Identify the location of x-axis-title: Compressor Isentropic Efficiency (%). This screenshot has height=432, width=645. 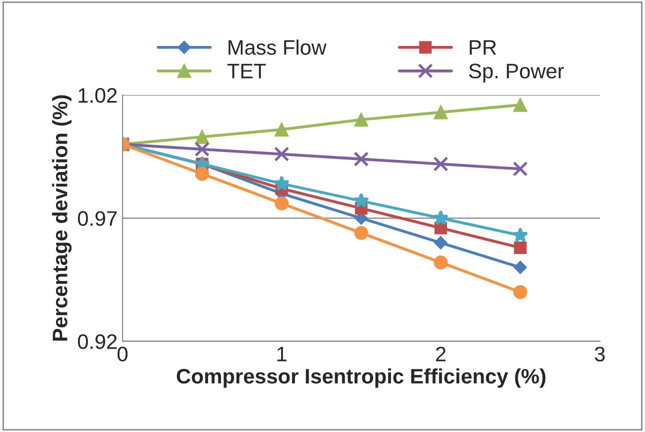
(361, 378).